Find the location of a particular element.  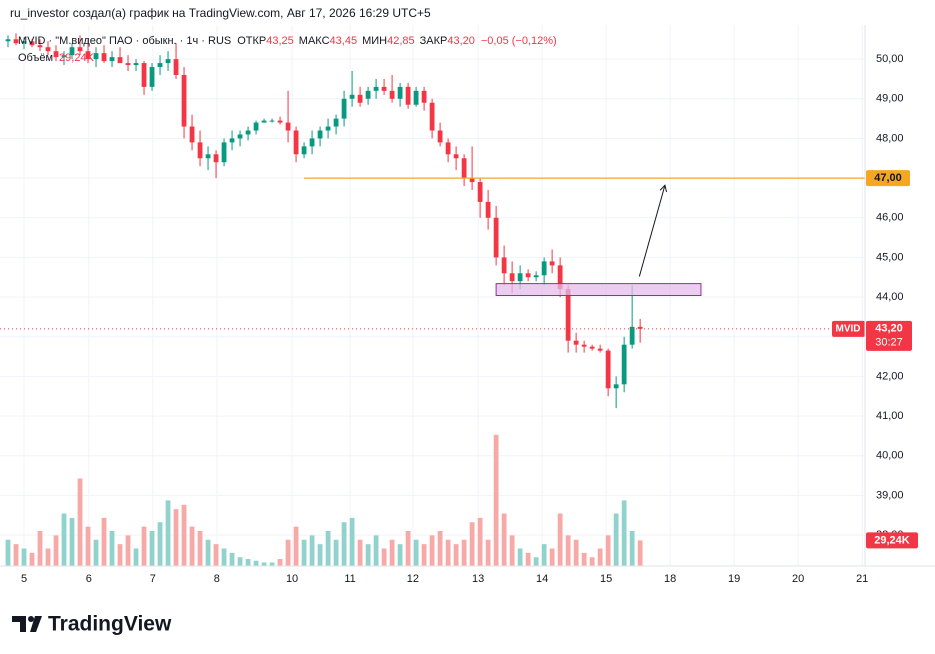

ohlc-value: 43,25 is located at coordinates (280, 41).